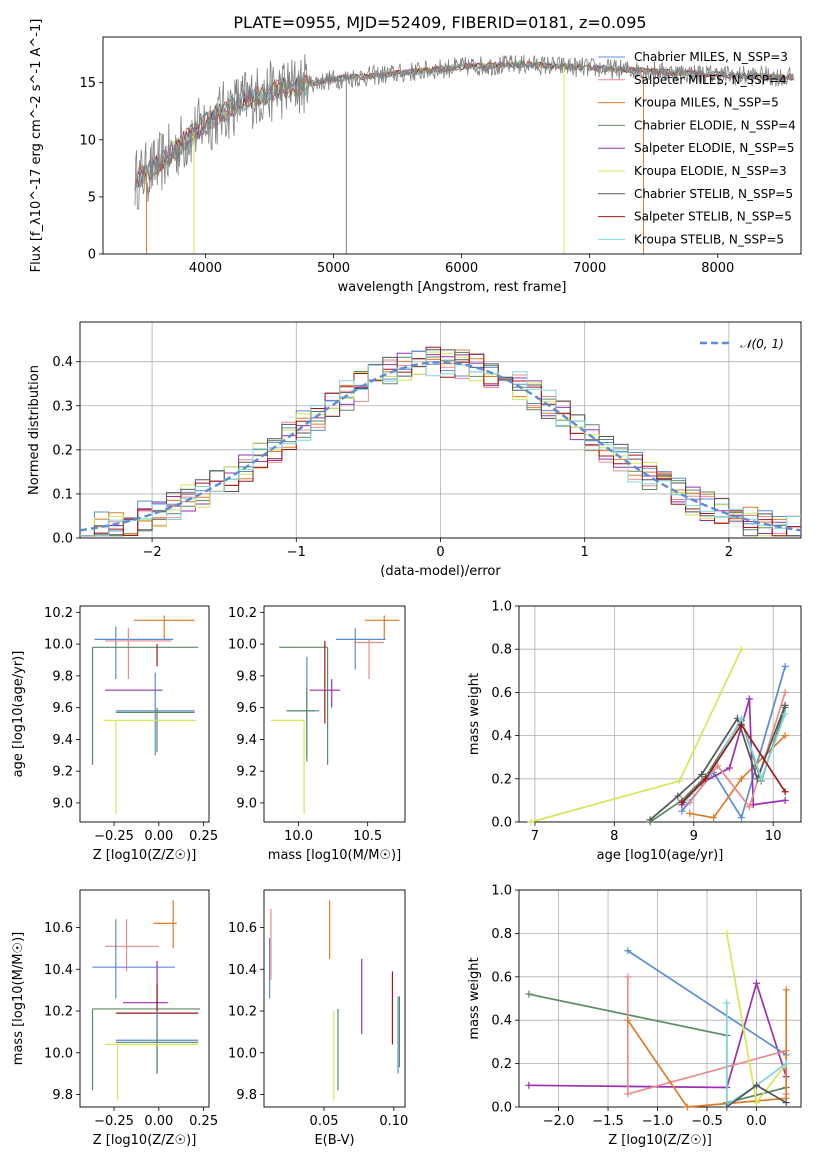  What do you see at coordinates (62, 450) in the screenshot?
I see `y-tick-label: 0.2` at bounding box center [62, 450].